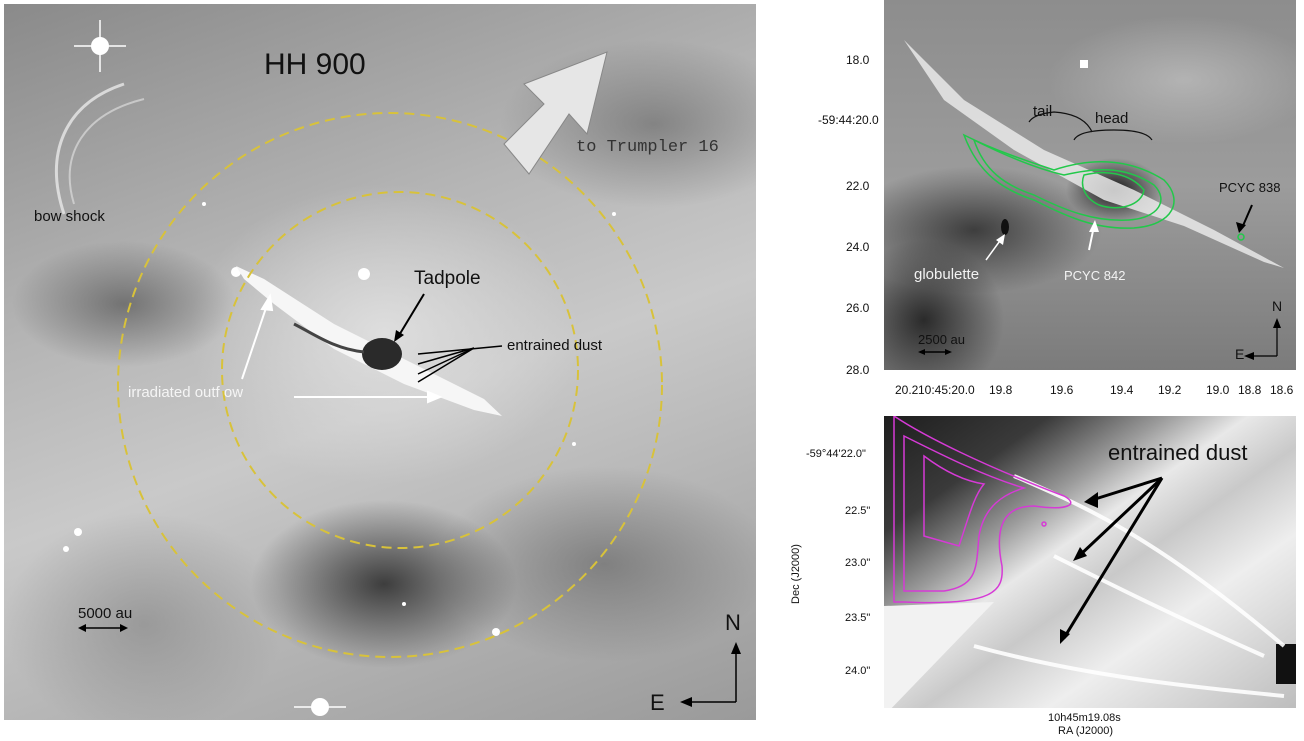 The image size is (1304, 741). I want to click on hh900-title: HH 900, so click(315, 64).